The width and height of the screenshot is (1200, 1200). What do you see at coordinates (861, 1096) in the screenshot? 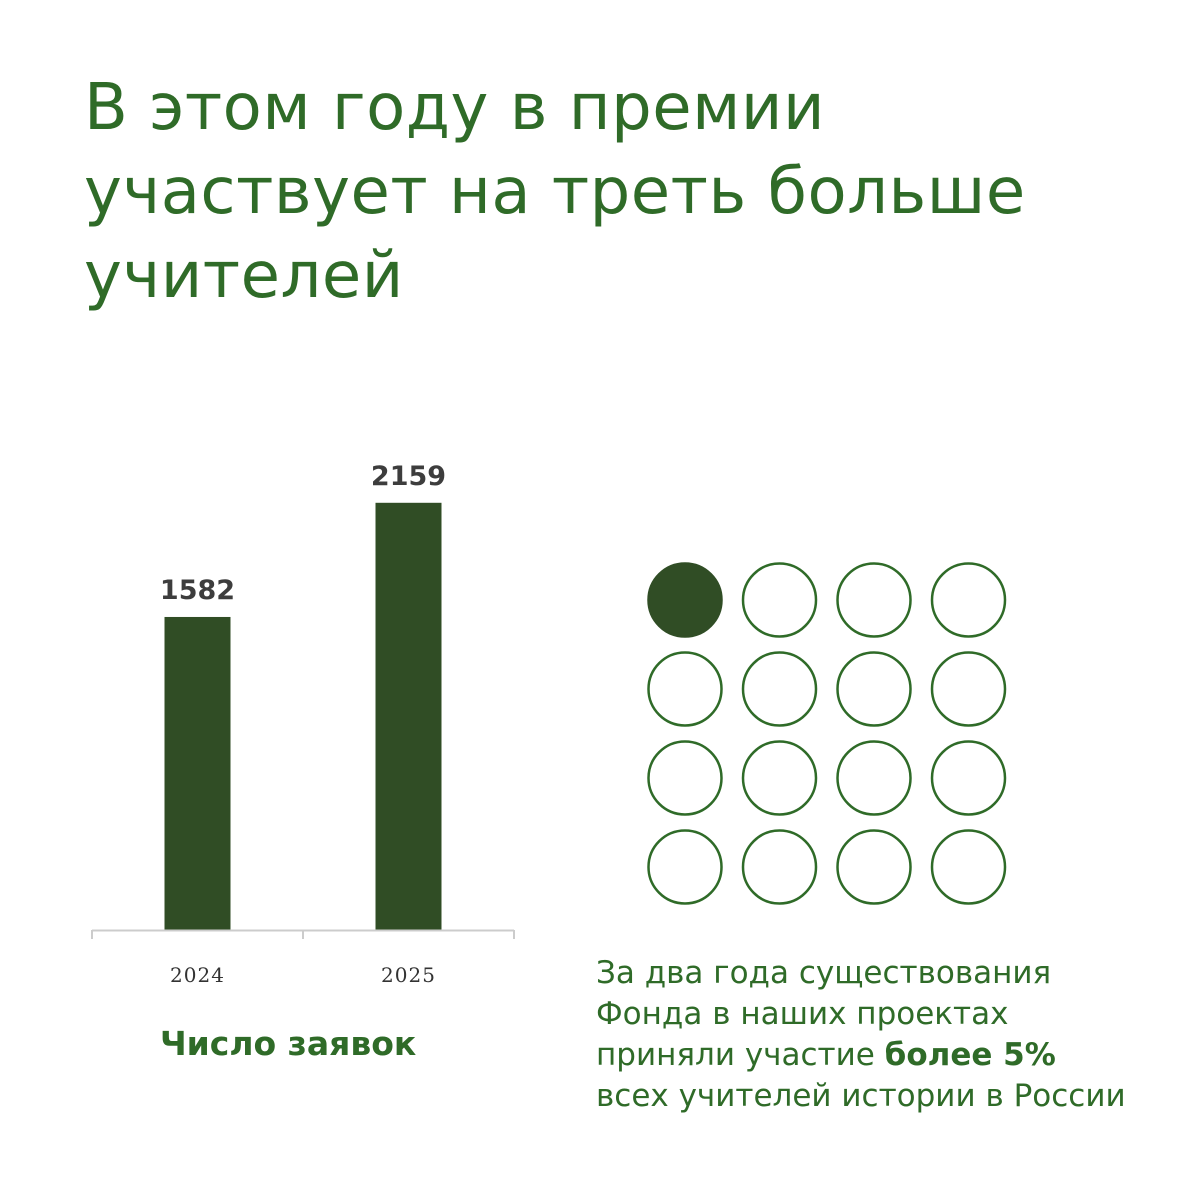
I see `note-line-4: всех учителей истории в России` at bounding box center [861, 1096].